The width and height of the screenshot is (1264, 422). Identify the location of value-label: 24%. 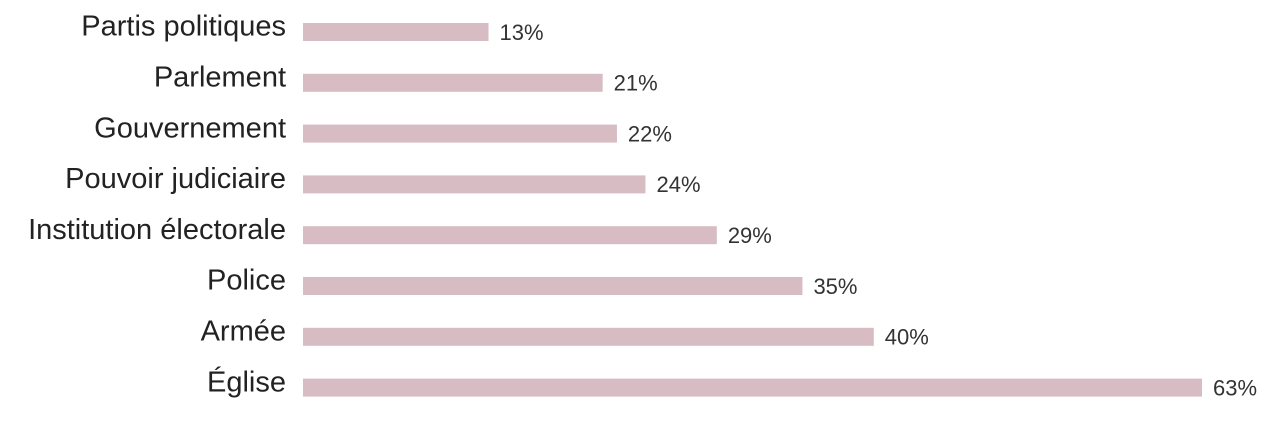
(678, 184).